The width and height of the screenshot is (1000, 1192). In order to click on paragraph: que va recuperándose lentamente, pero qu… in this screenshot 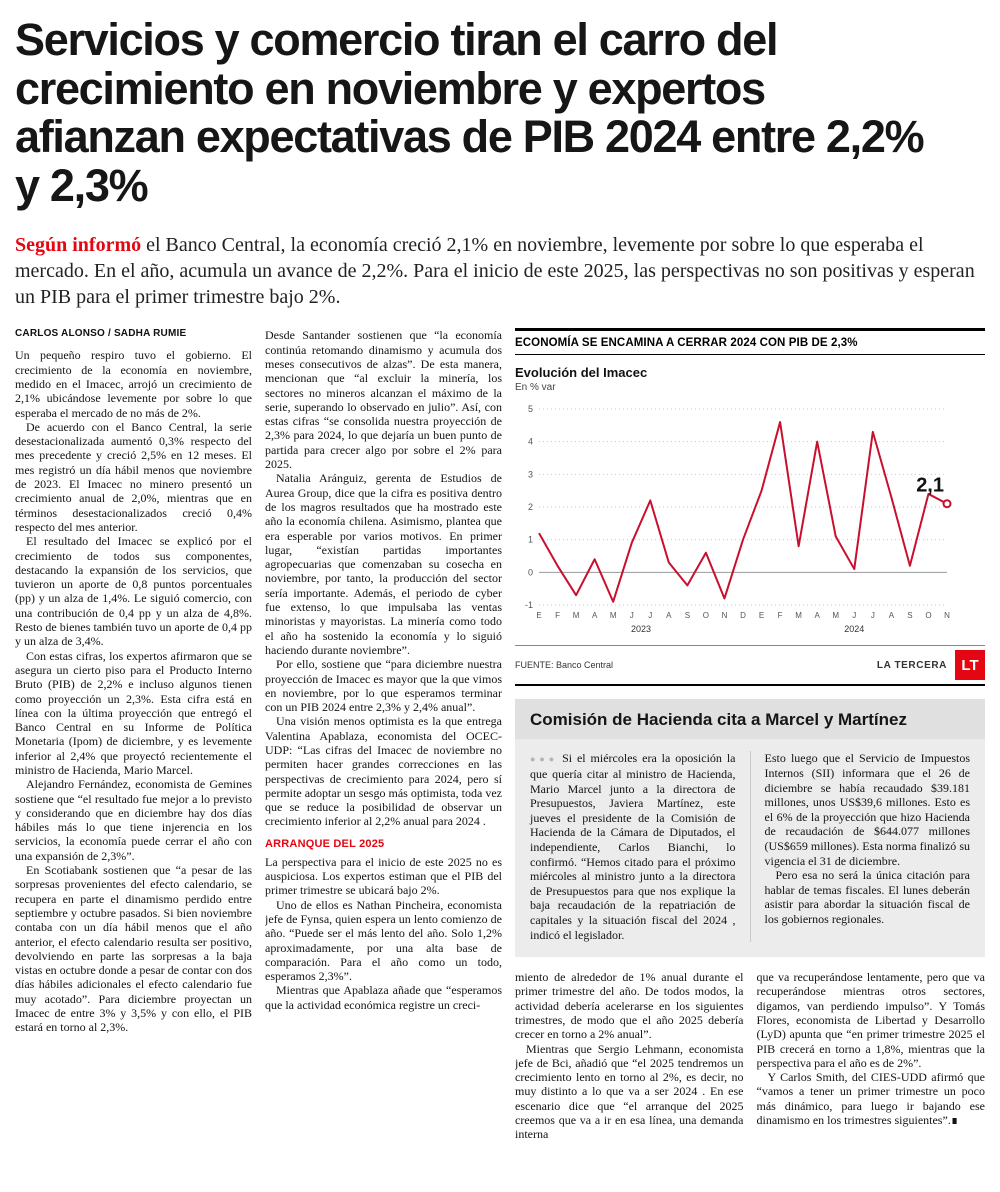, I will do `click(871, 1020)`.